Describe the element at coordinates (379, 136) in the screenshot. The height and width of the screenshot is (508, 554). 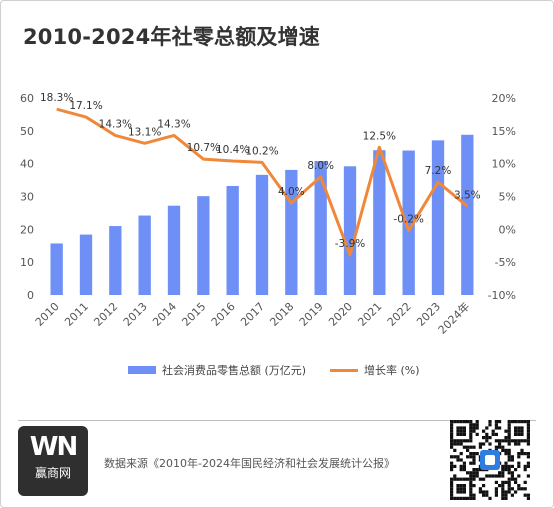
I see `growth-data-label: 12.5%` at that location.